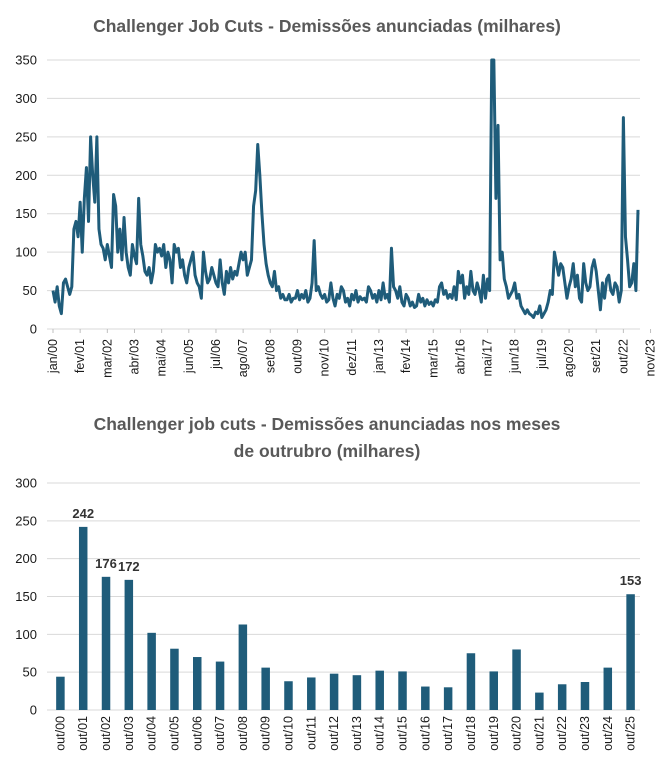 This screenshot has height=768, width=655. Describe the element at coordinates (60, 733) in the screenshot. I see `x-tick-label: out/00` at that location.